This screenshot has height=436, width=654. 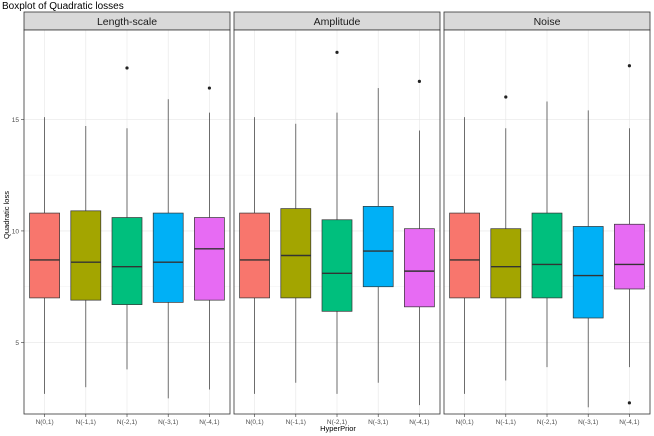 I want to click on y-tick-label-10: 10, so click(x=16, y=231).